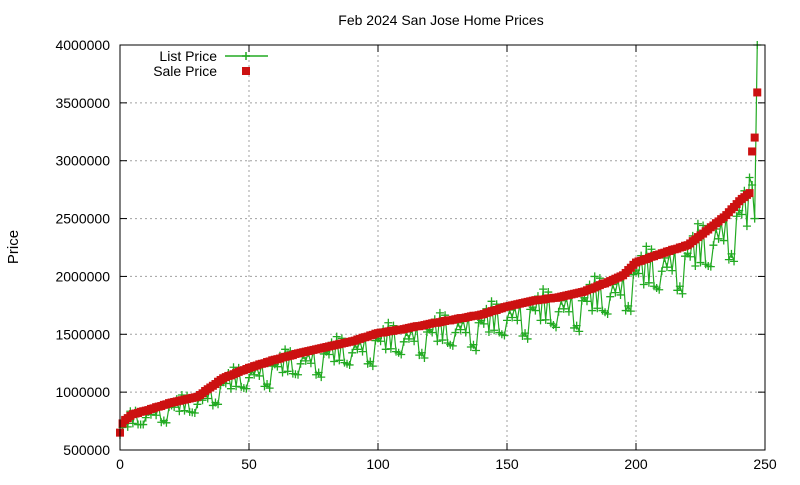 This screenshot has width=800, height=485. I want to click on legend-marker-list-price, so click(246, 56).